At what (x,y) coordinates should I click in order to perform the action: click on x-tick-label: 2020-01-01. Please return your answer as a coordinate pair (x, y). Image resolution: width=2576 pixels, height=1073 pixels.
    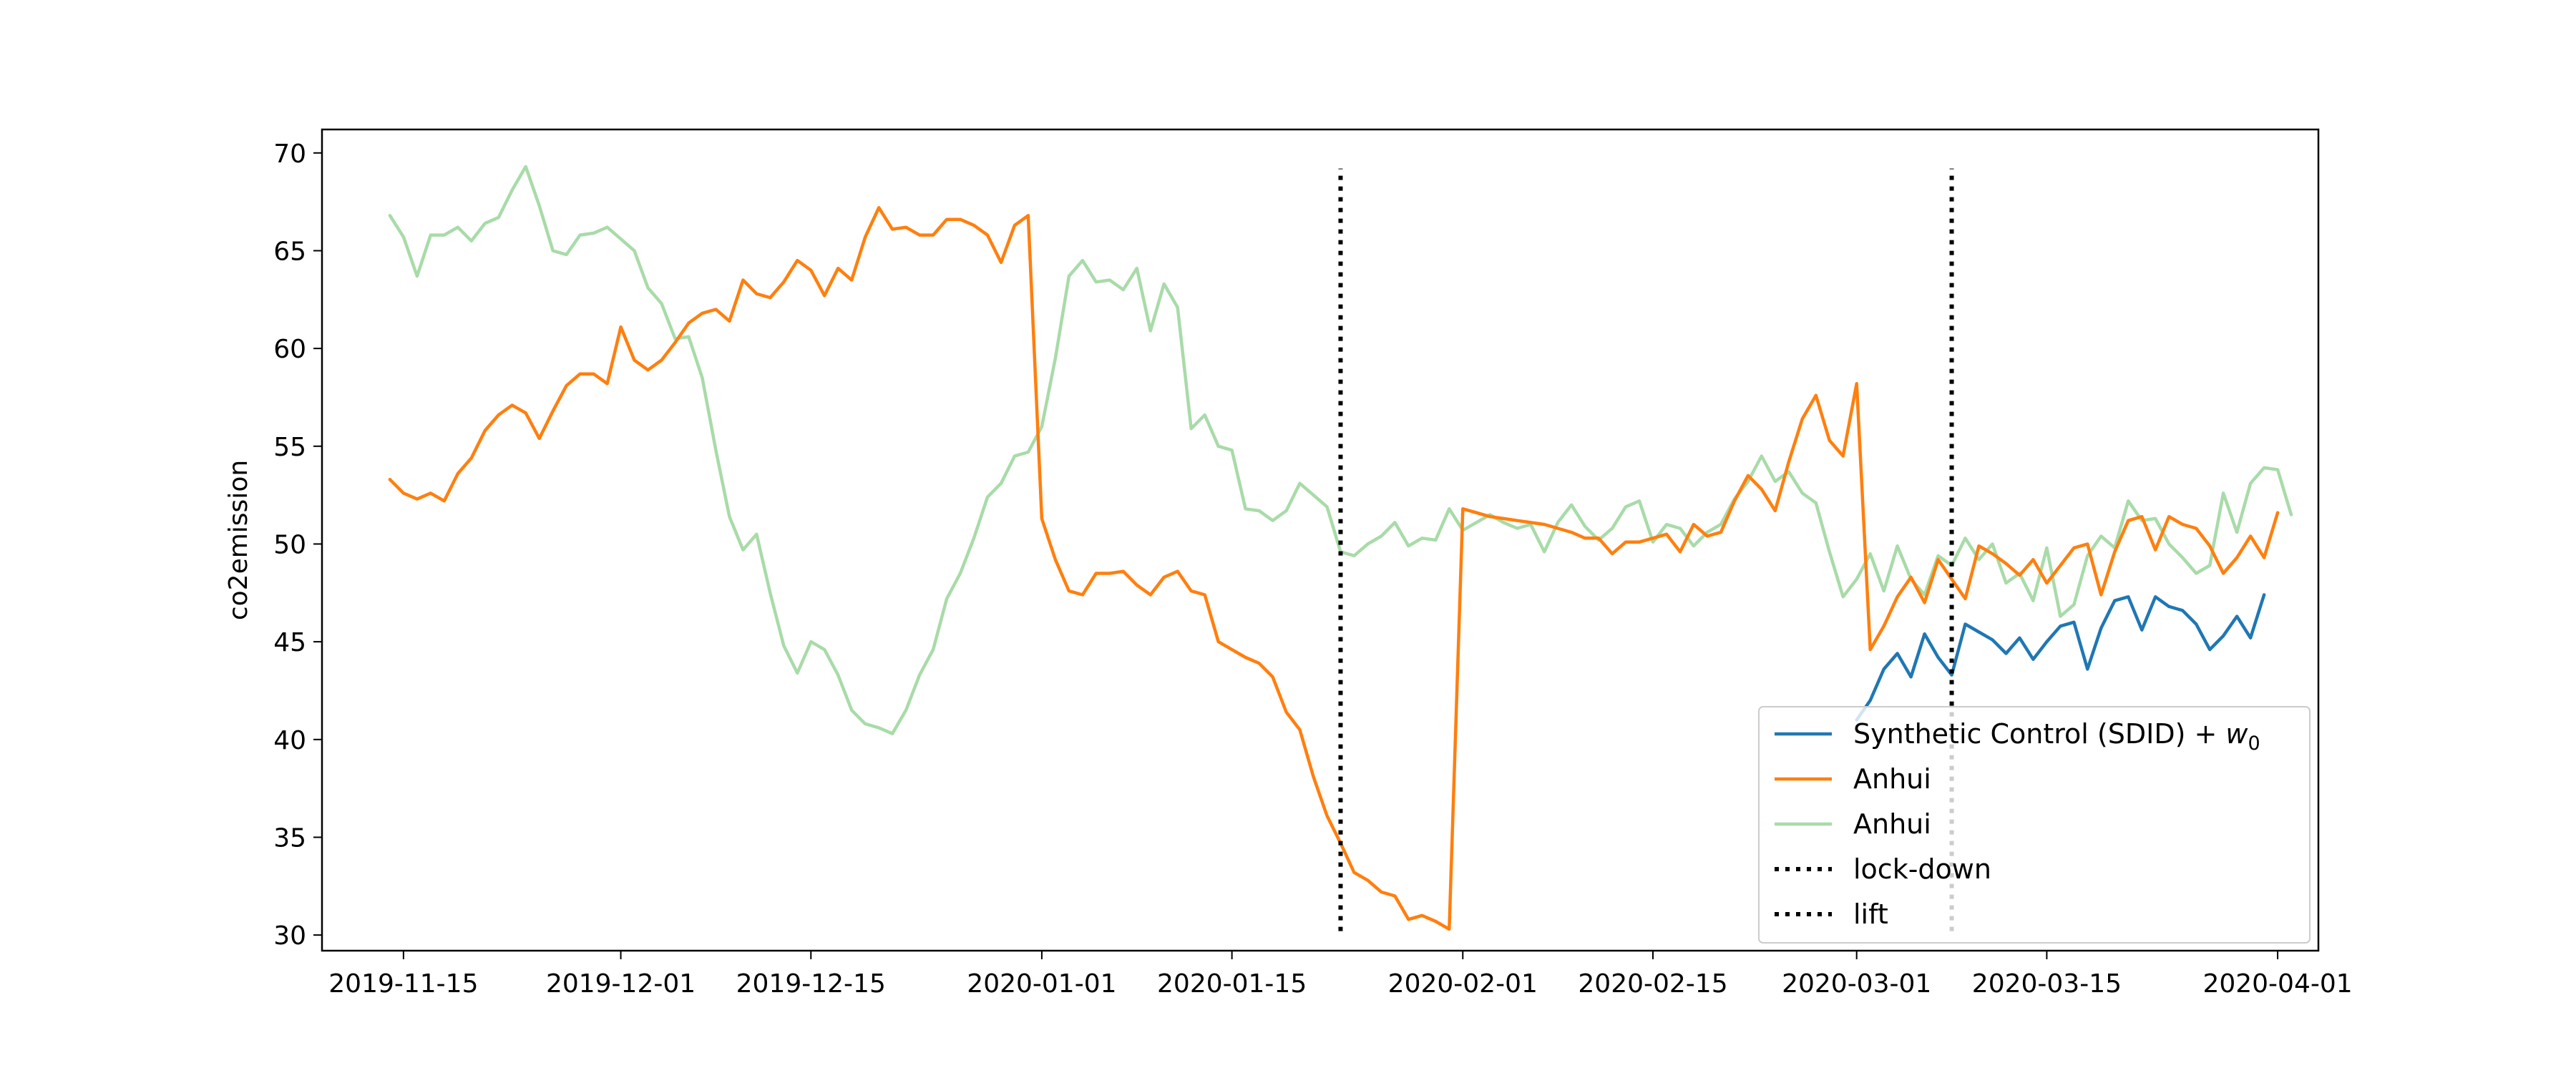
    Looking at the image, I should click on (1041, 984).